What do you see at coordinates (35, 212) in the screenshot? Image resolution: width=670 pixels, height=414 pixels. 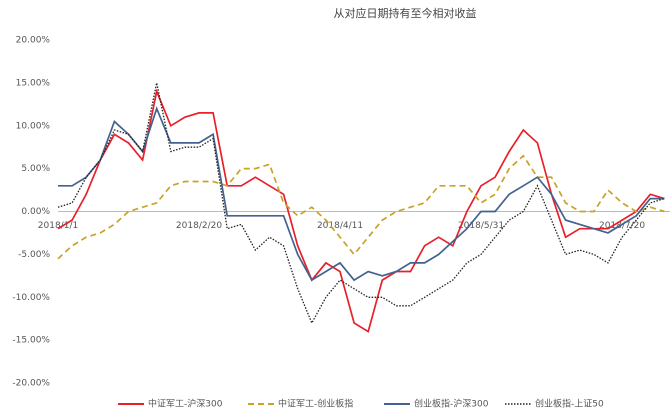 I see `y-tick-label: 0.00%` at bounding box center [35, 212].